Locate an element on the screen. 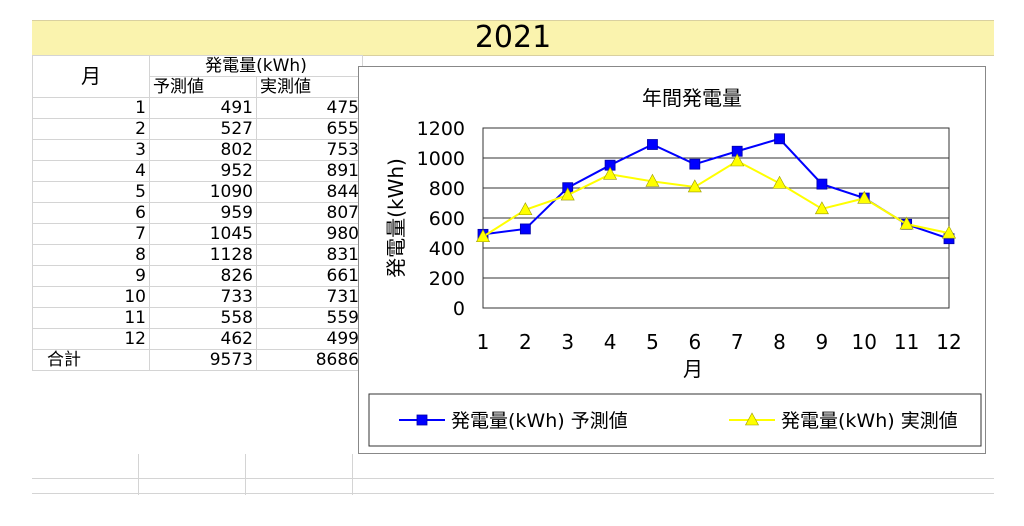 The image size is (1024, 526). month-cell: 3 is located at coordinates (91, 150).